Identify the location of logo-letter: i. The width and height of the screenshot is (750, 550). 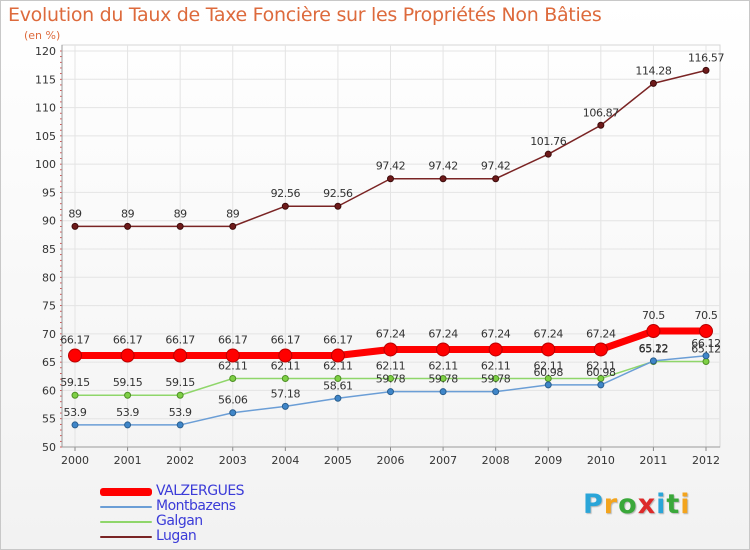
(661, 504).